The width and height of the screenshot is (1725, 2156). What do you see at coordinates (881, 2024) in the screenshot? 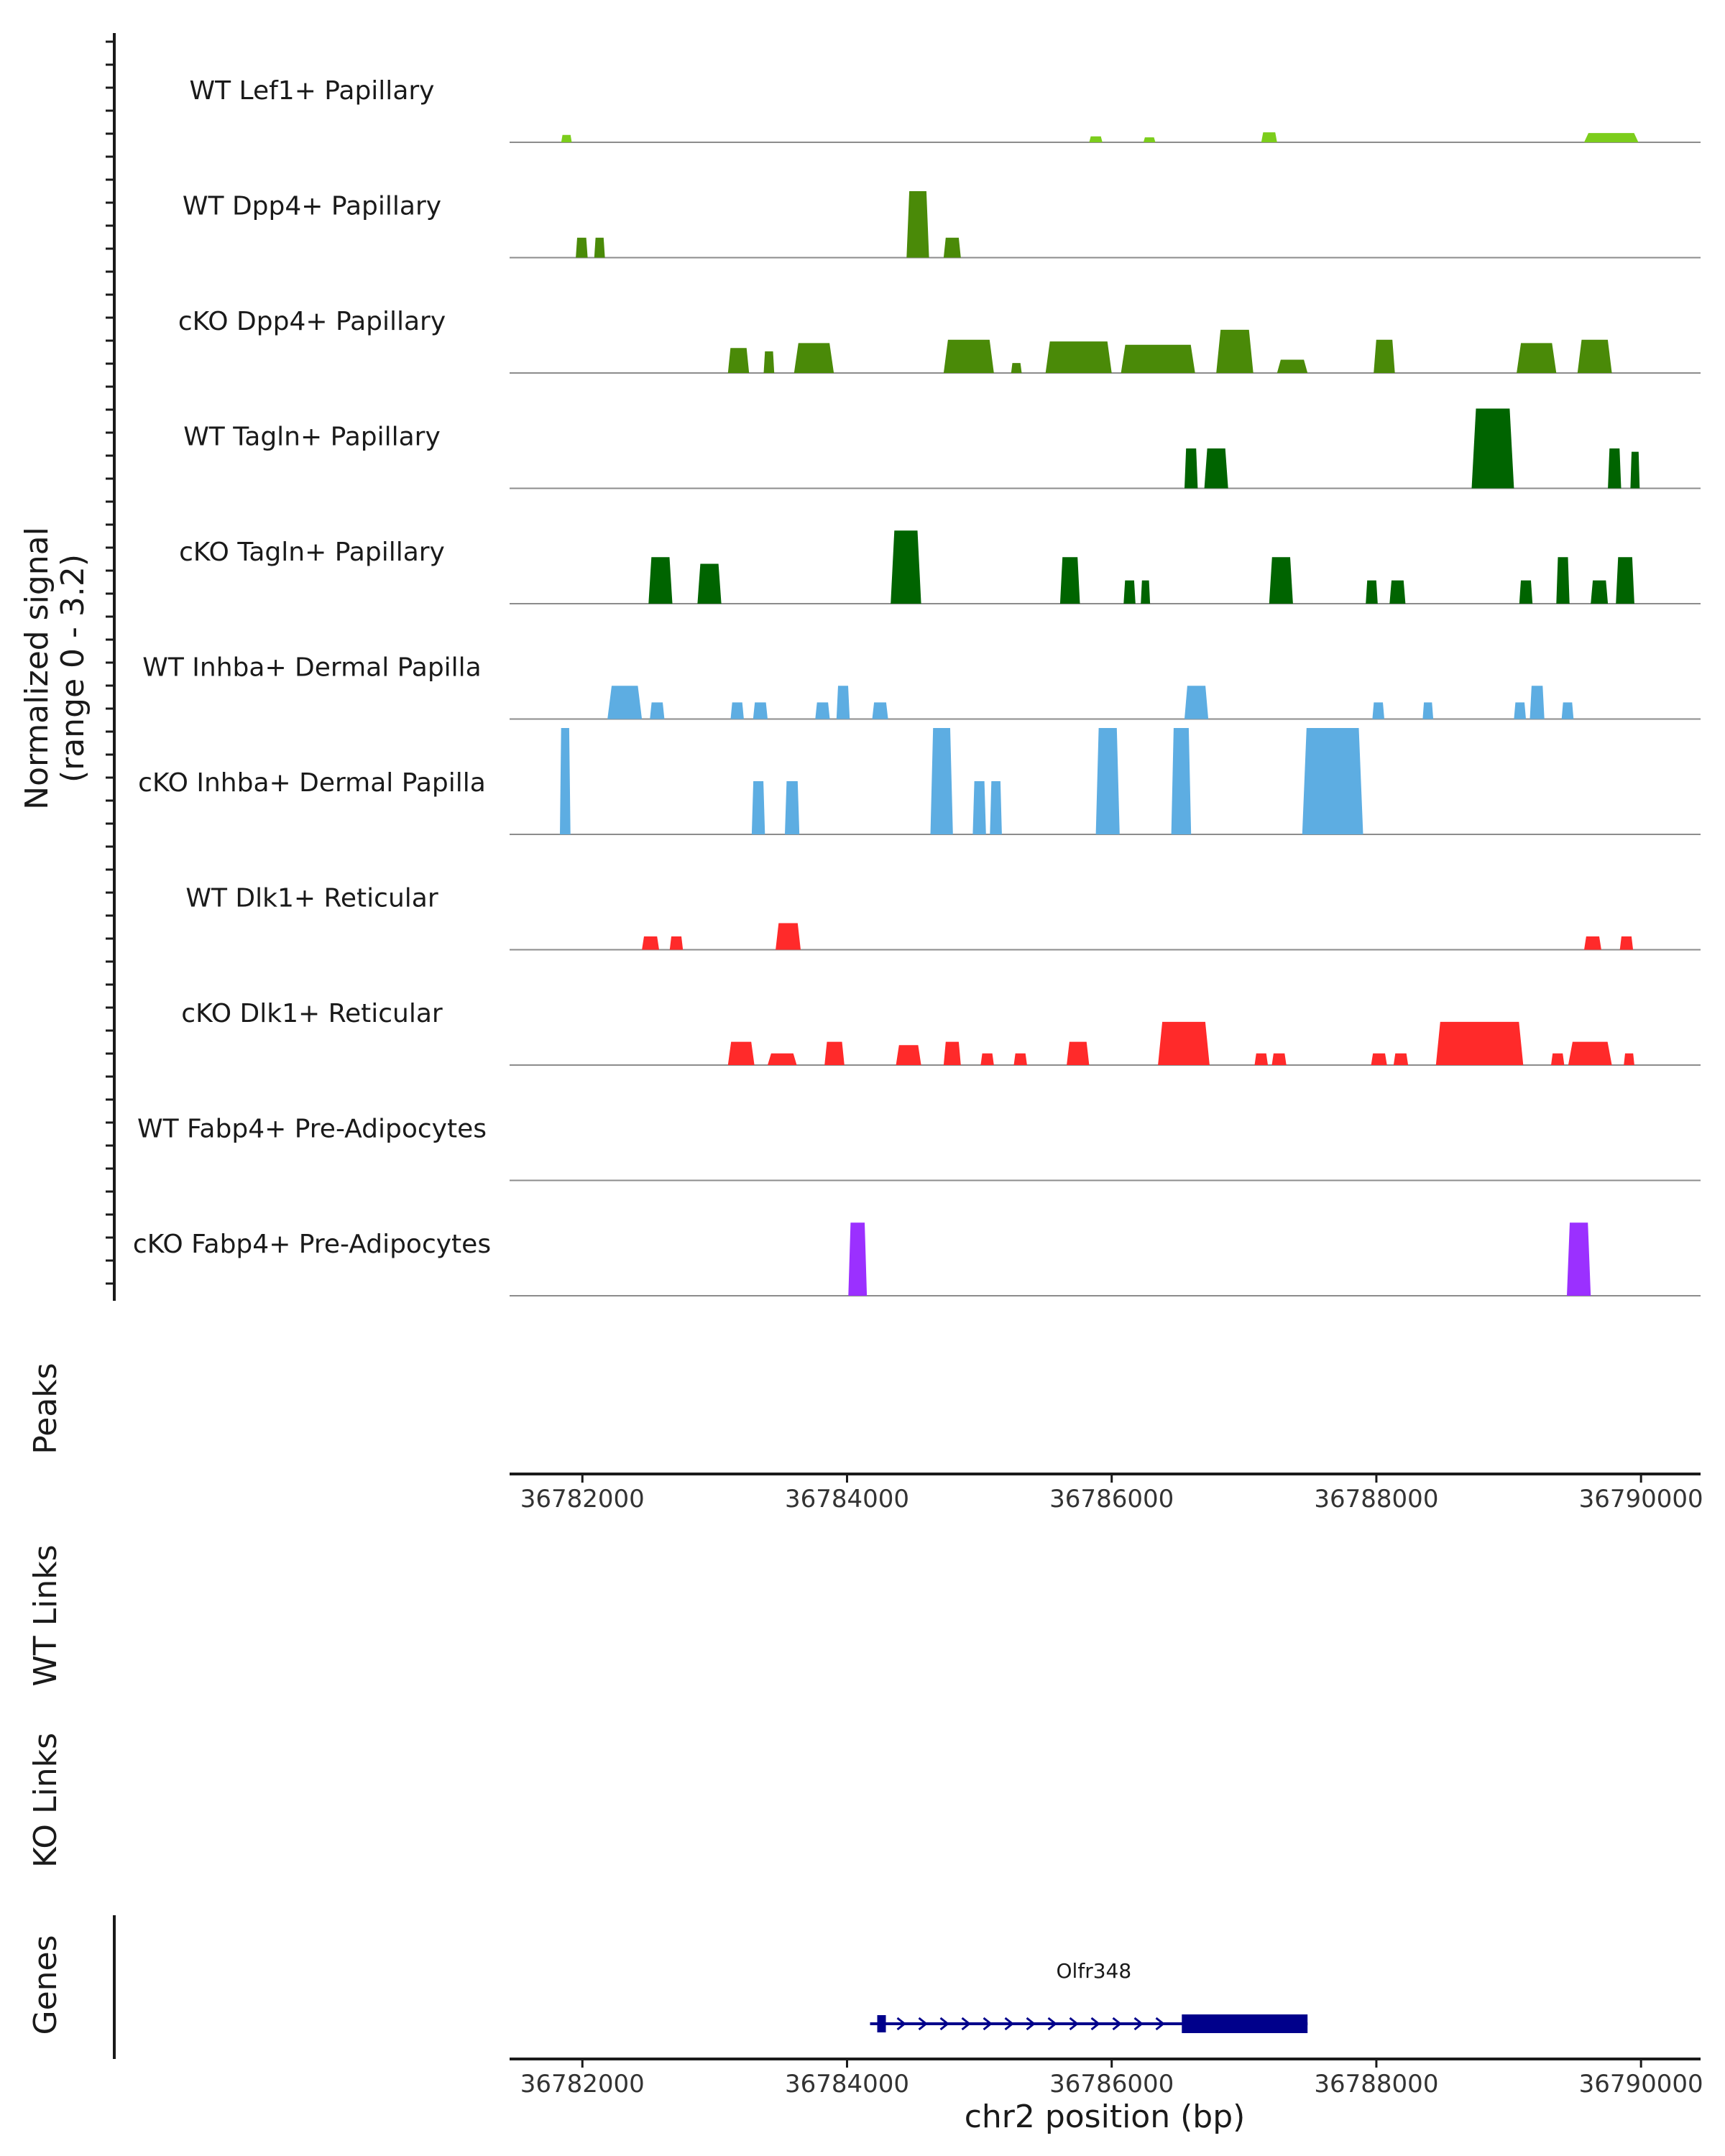
I see `gene-exon` at bounding box center [881, 2024].